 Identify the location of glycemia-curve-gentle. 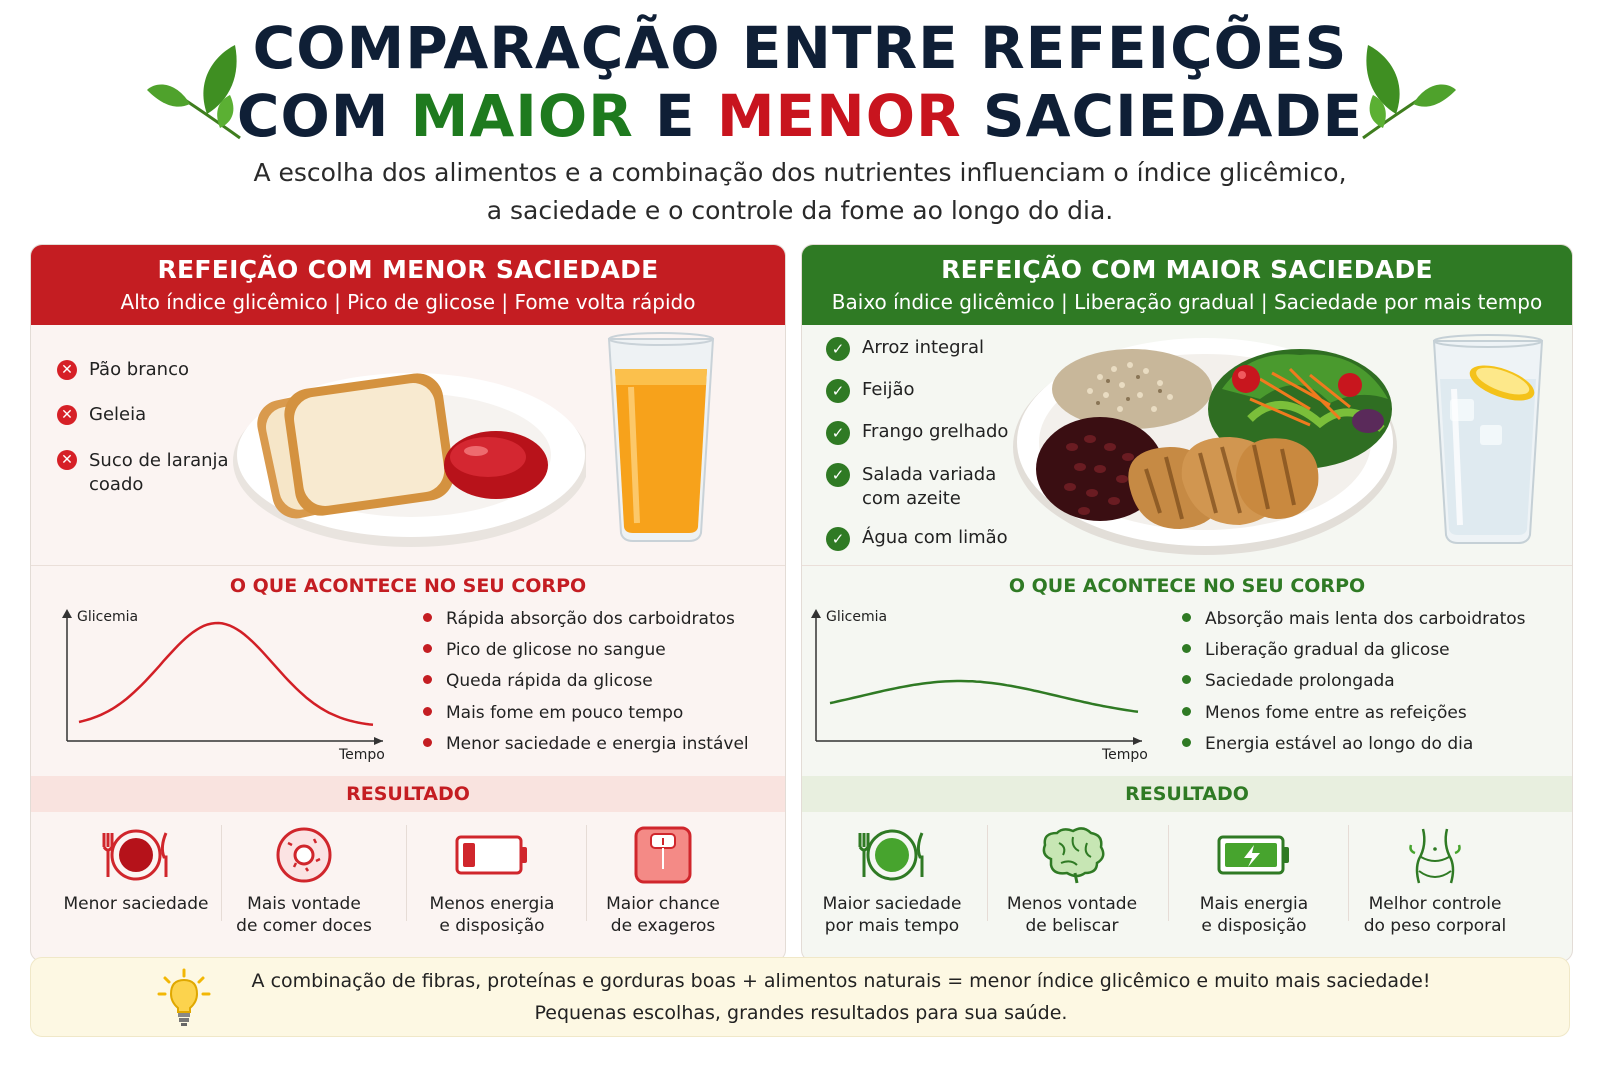
(984, 696).